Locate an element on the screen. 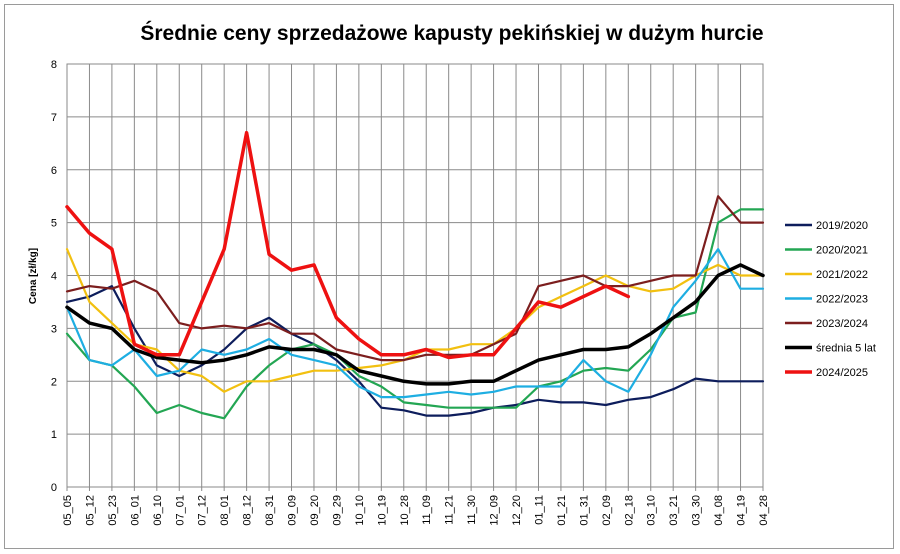 The width and height of the screenshot is (900, 554). legend-label: 2023/2024 is located at coordinates (842, 324).